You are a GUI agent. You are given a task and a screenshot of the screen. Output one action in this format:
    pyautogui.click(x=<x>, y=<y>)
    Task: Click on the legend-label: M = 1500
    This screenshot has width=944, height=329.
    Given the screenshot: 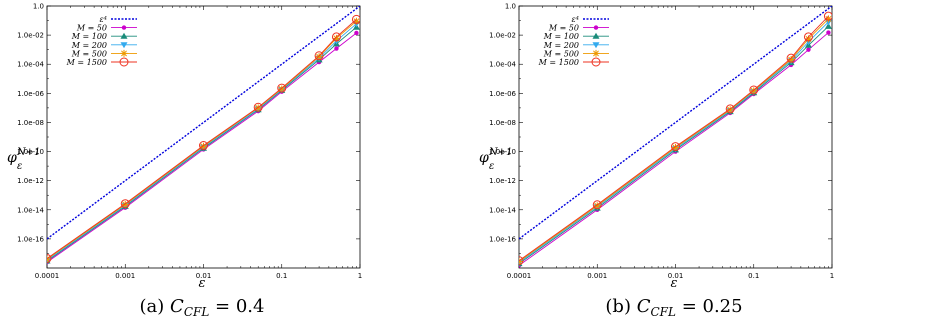 What is the action you would take?
    pyautogui.click(x=558, y=62)
    